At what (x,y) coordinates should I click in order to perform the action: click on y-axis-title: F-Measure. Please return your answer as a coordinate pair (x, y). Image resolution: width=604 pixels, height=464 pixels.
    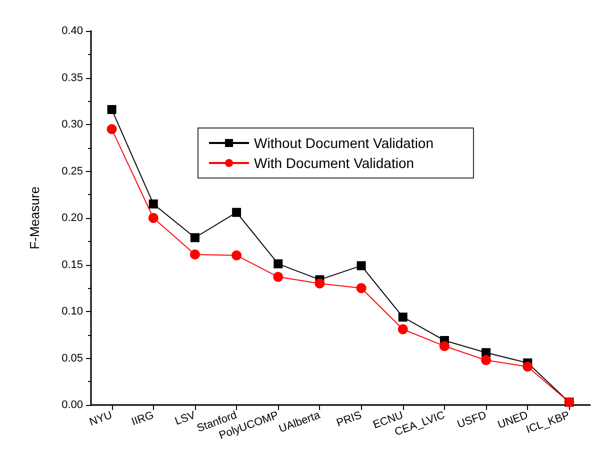
    Looking at the image, I should click on (34, 218).